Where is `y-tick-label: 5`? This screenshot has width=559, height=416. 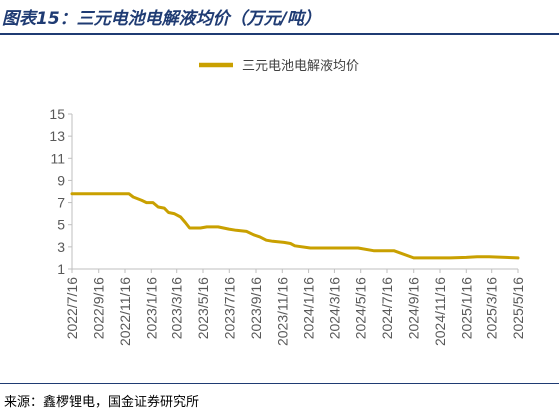 y-tick-label: 5 is located at coordinates (61, 225).